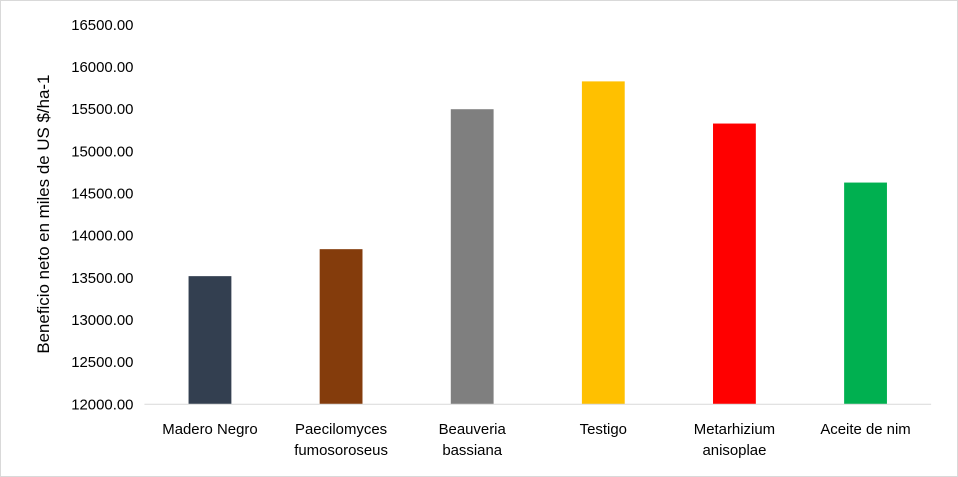 This screenshot has width=958, height=477. I want to click on y-axis-title: Beneficio neto en miles de US $/ha-1, so click(43, 214).